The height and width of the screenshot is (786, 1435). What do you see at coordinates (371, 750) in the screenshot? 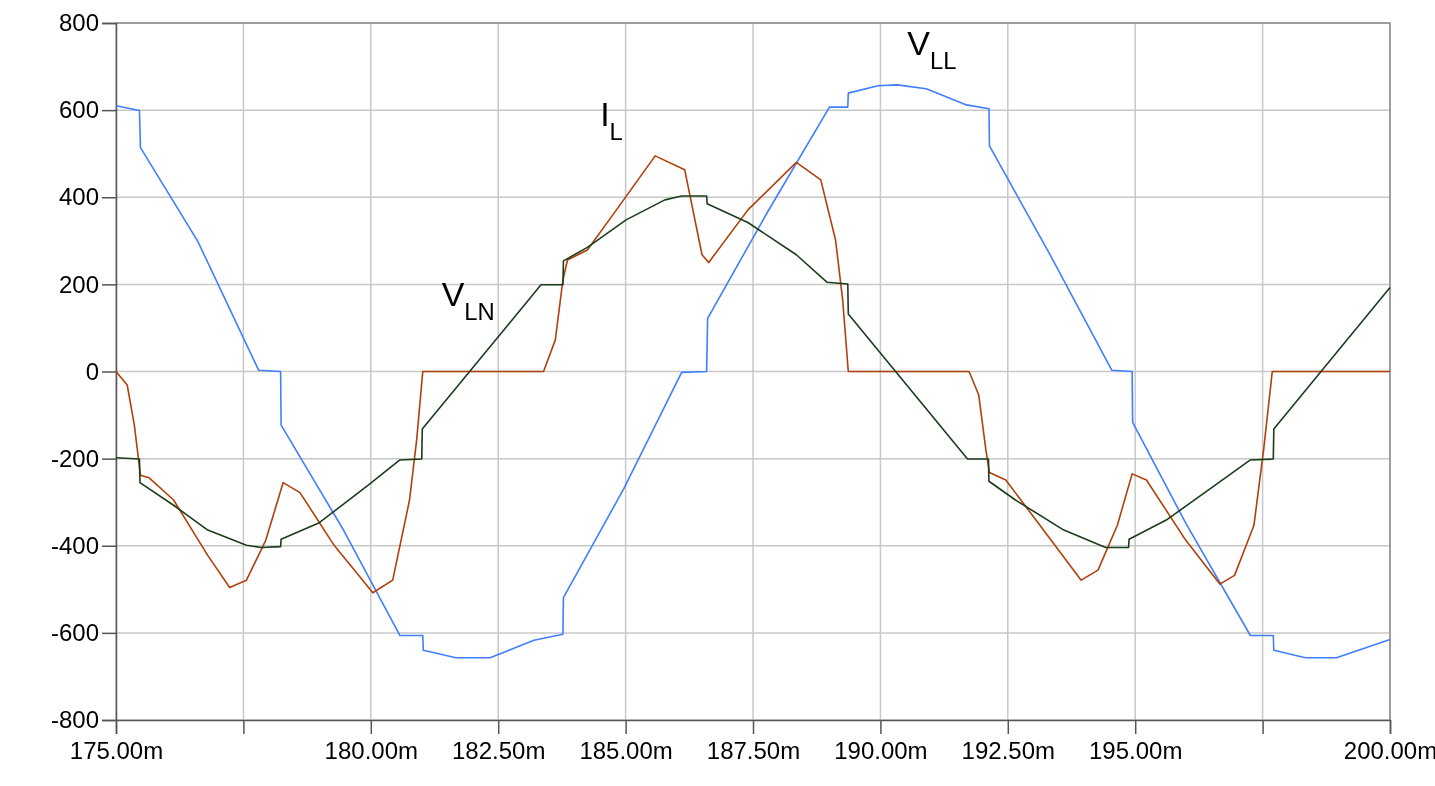
I see `x-tick-label: 180.00m` at bounding box center [371, 750].